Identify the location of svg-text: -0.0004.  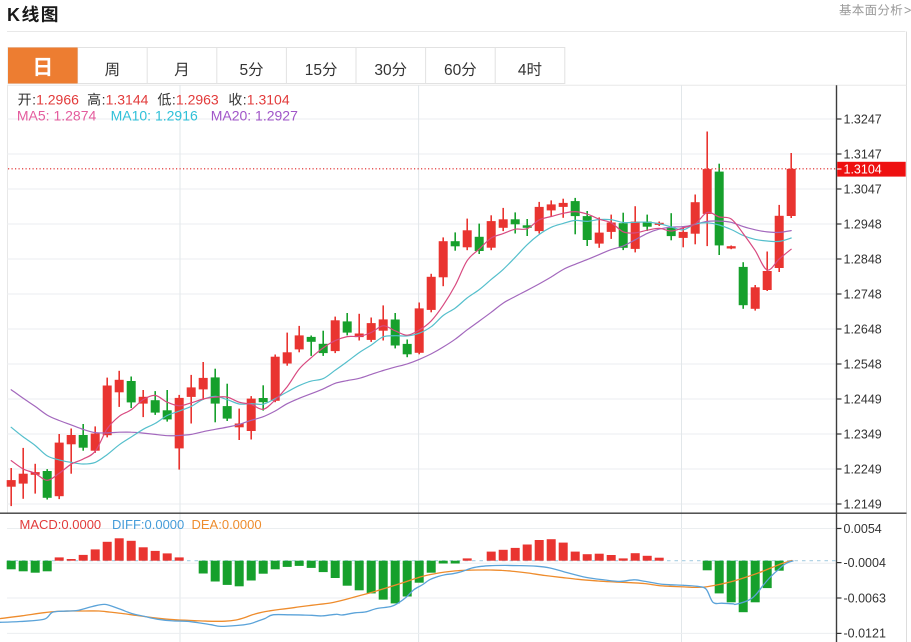
(865, 563).